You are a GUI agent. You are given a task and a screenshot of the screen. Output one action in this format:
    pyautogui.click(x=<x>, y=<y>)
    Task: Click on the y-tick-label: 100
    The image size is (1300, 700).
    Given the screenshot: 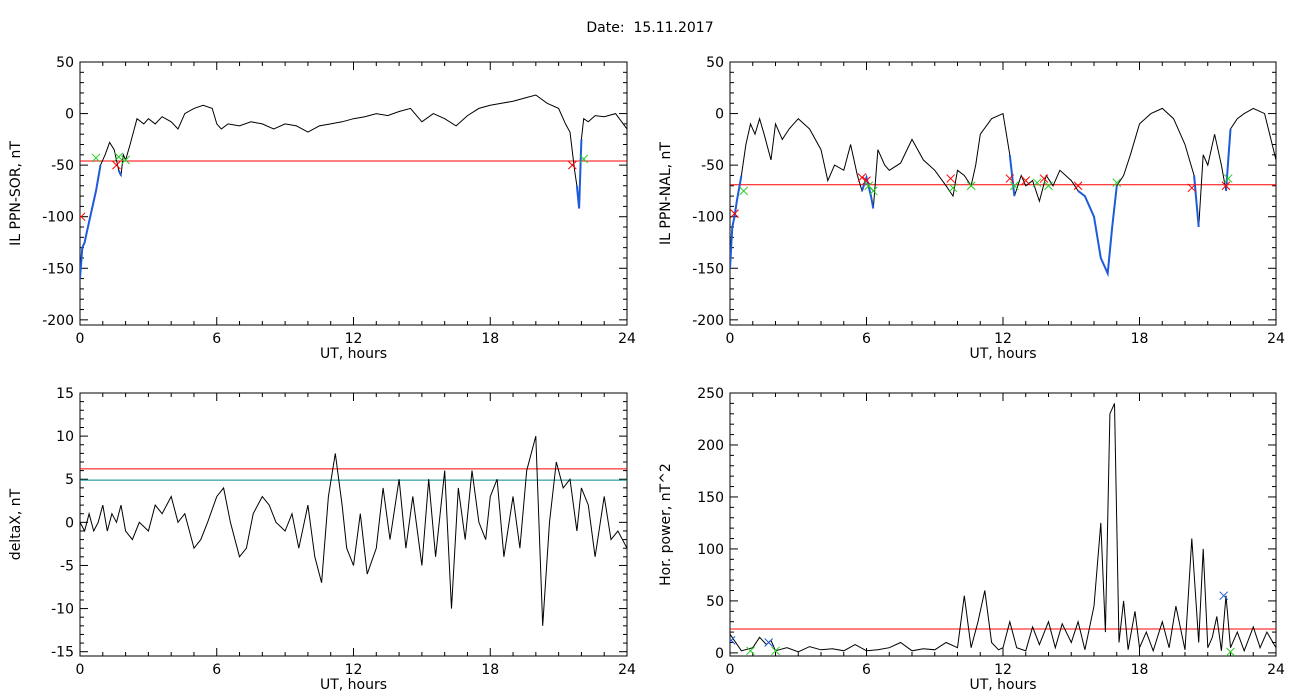 What is the action you would take?
    pyautogui.click(x=710, y=550)
    